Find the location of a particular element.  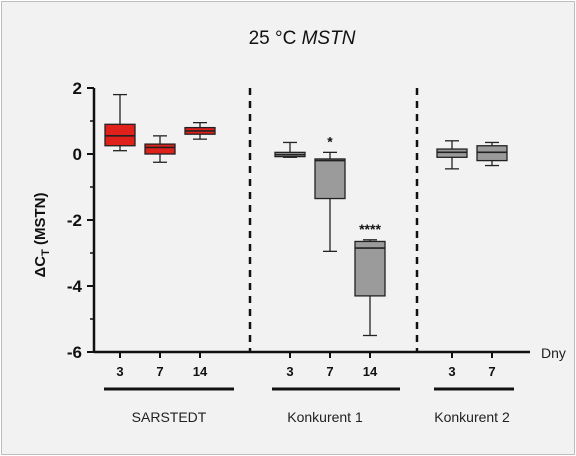

y-tick-label: -6 is located at coordinates (74, 352).